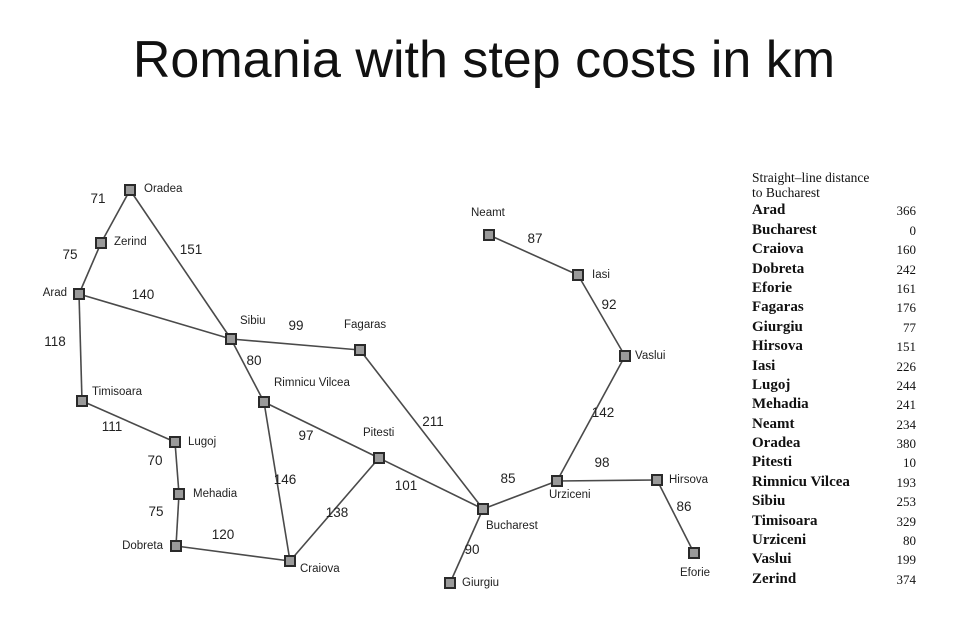 This screenshot has height=625, width=968. I want to click on city-name: Rimnicu Vilcea, so click(801, 481).